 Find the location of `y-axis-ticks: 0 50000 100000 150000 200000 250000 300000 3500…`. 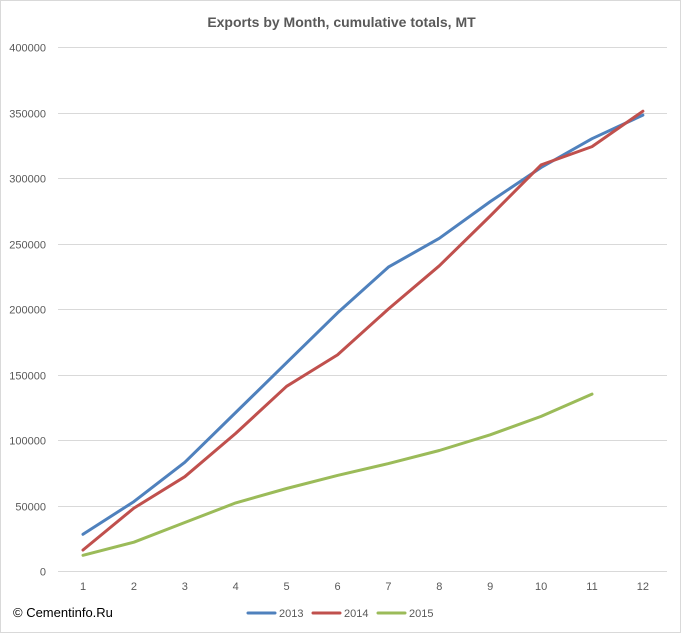

y-axis-ticks: 0 50000 100000 150000 200000 250000 300000 3500… is located at coordinates (27, 311).